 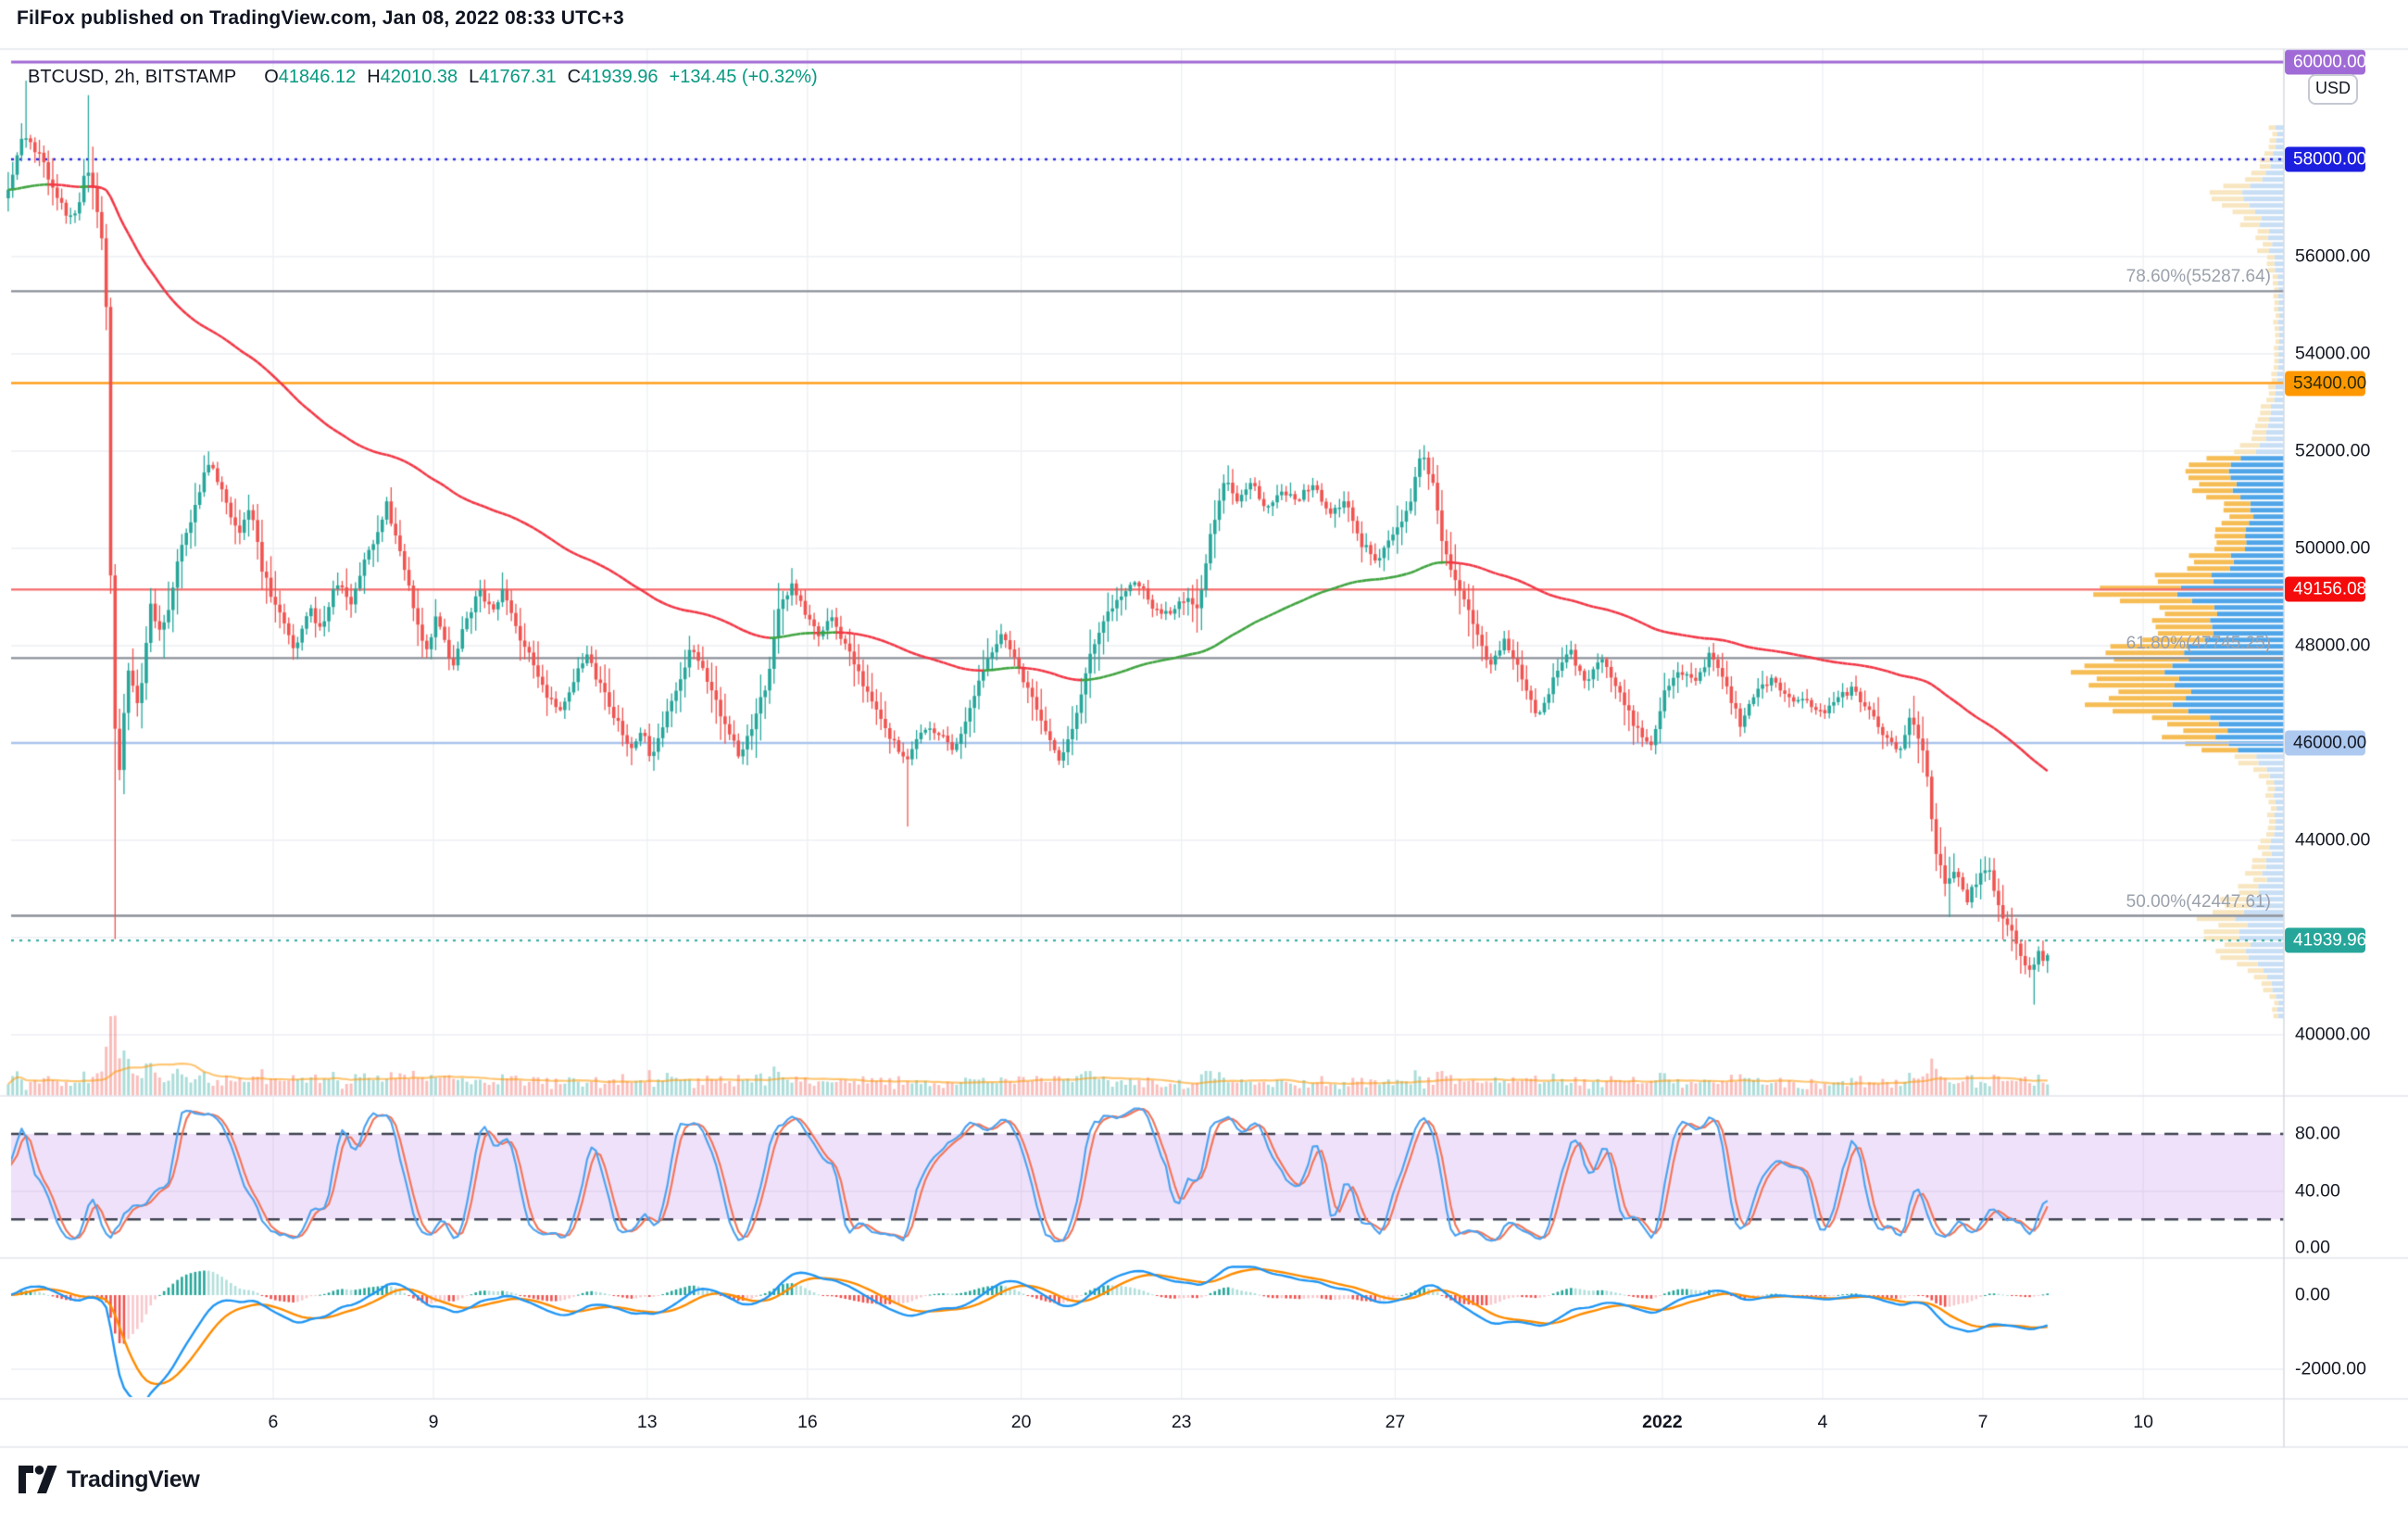 I want to click on fib-label-61.80: 61.80%(47745.25), so click(x=2198, y=644).